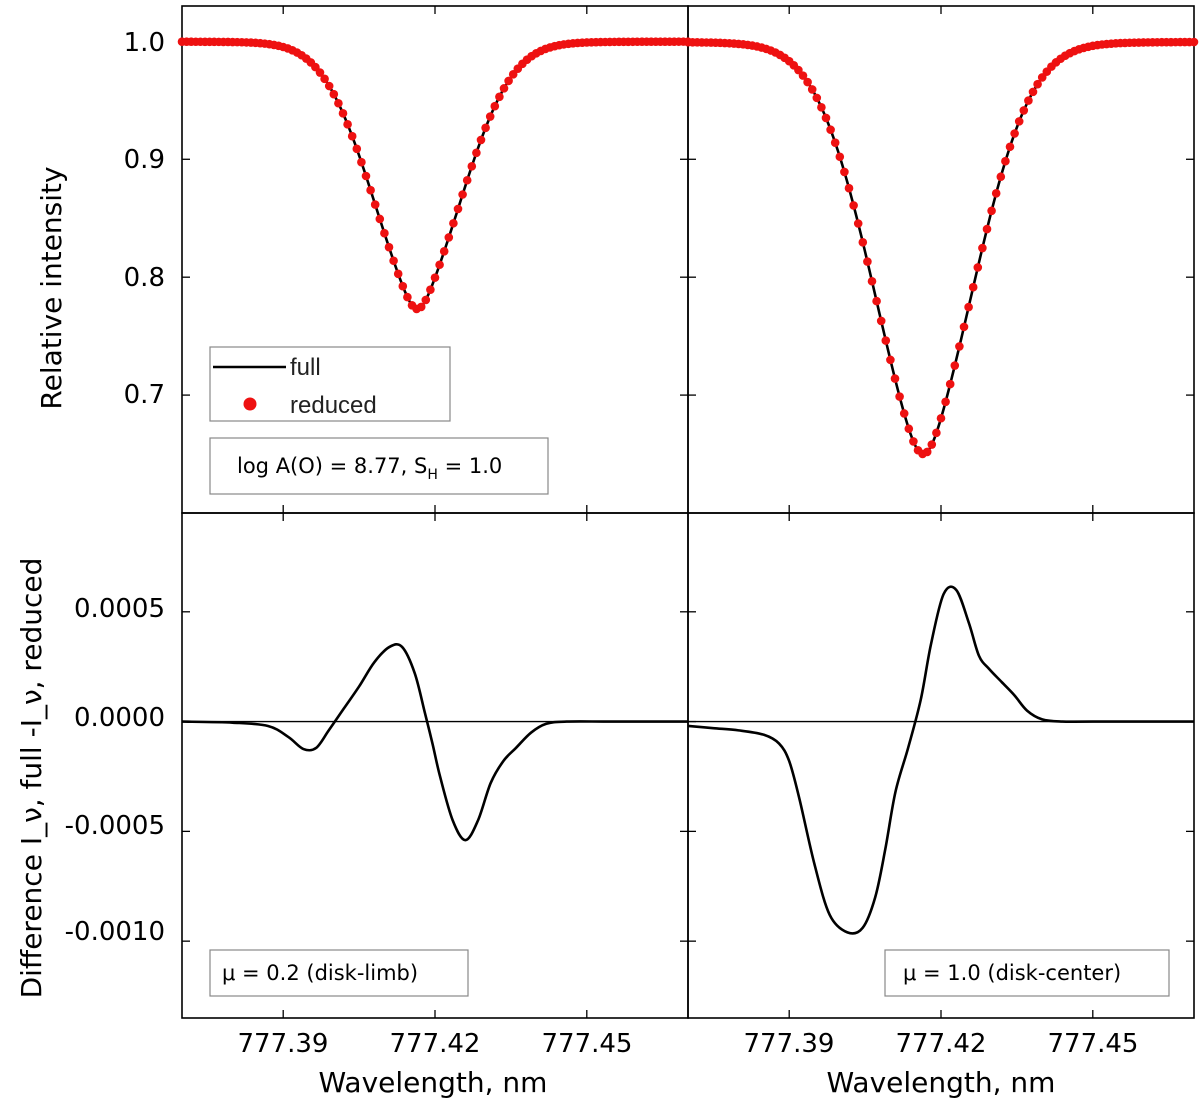  Describe the element at coordinates (51, 287) in the screenshot. I see `y-axis-title-top: Relative intensity` at that location.